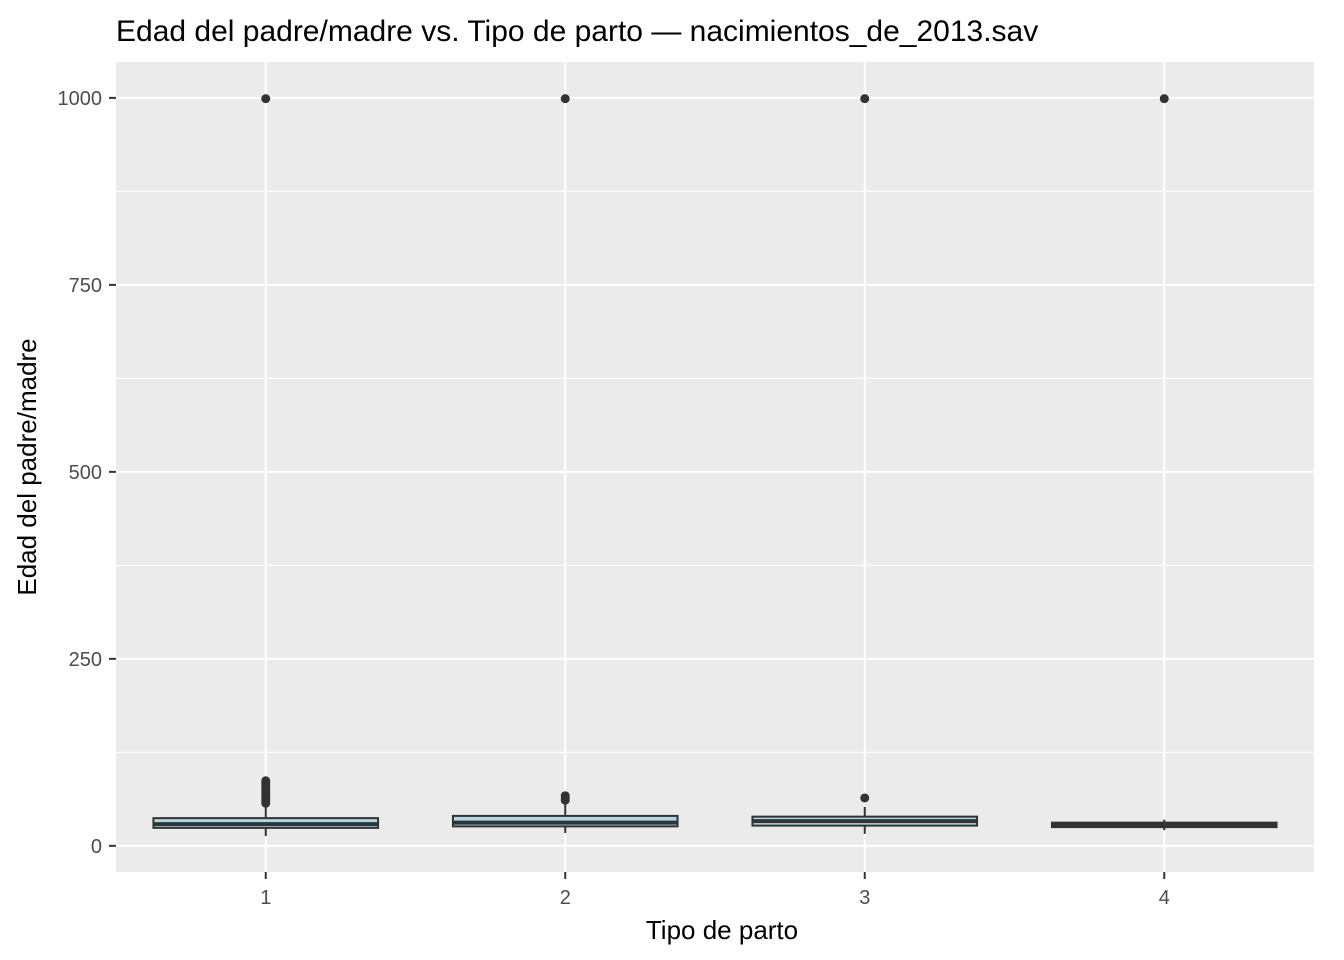 The height and width of the screenshot is (960, 1344). I want to click on x-tick-label: 2, so click(565, 898).